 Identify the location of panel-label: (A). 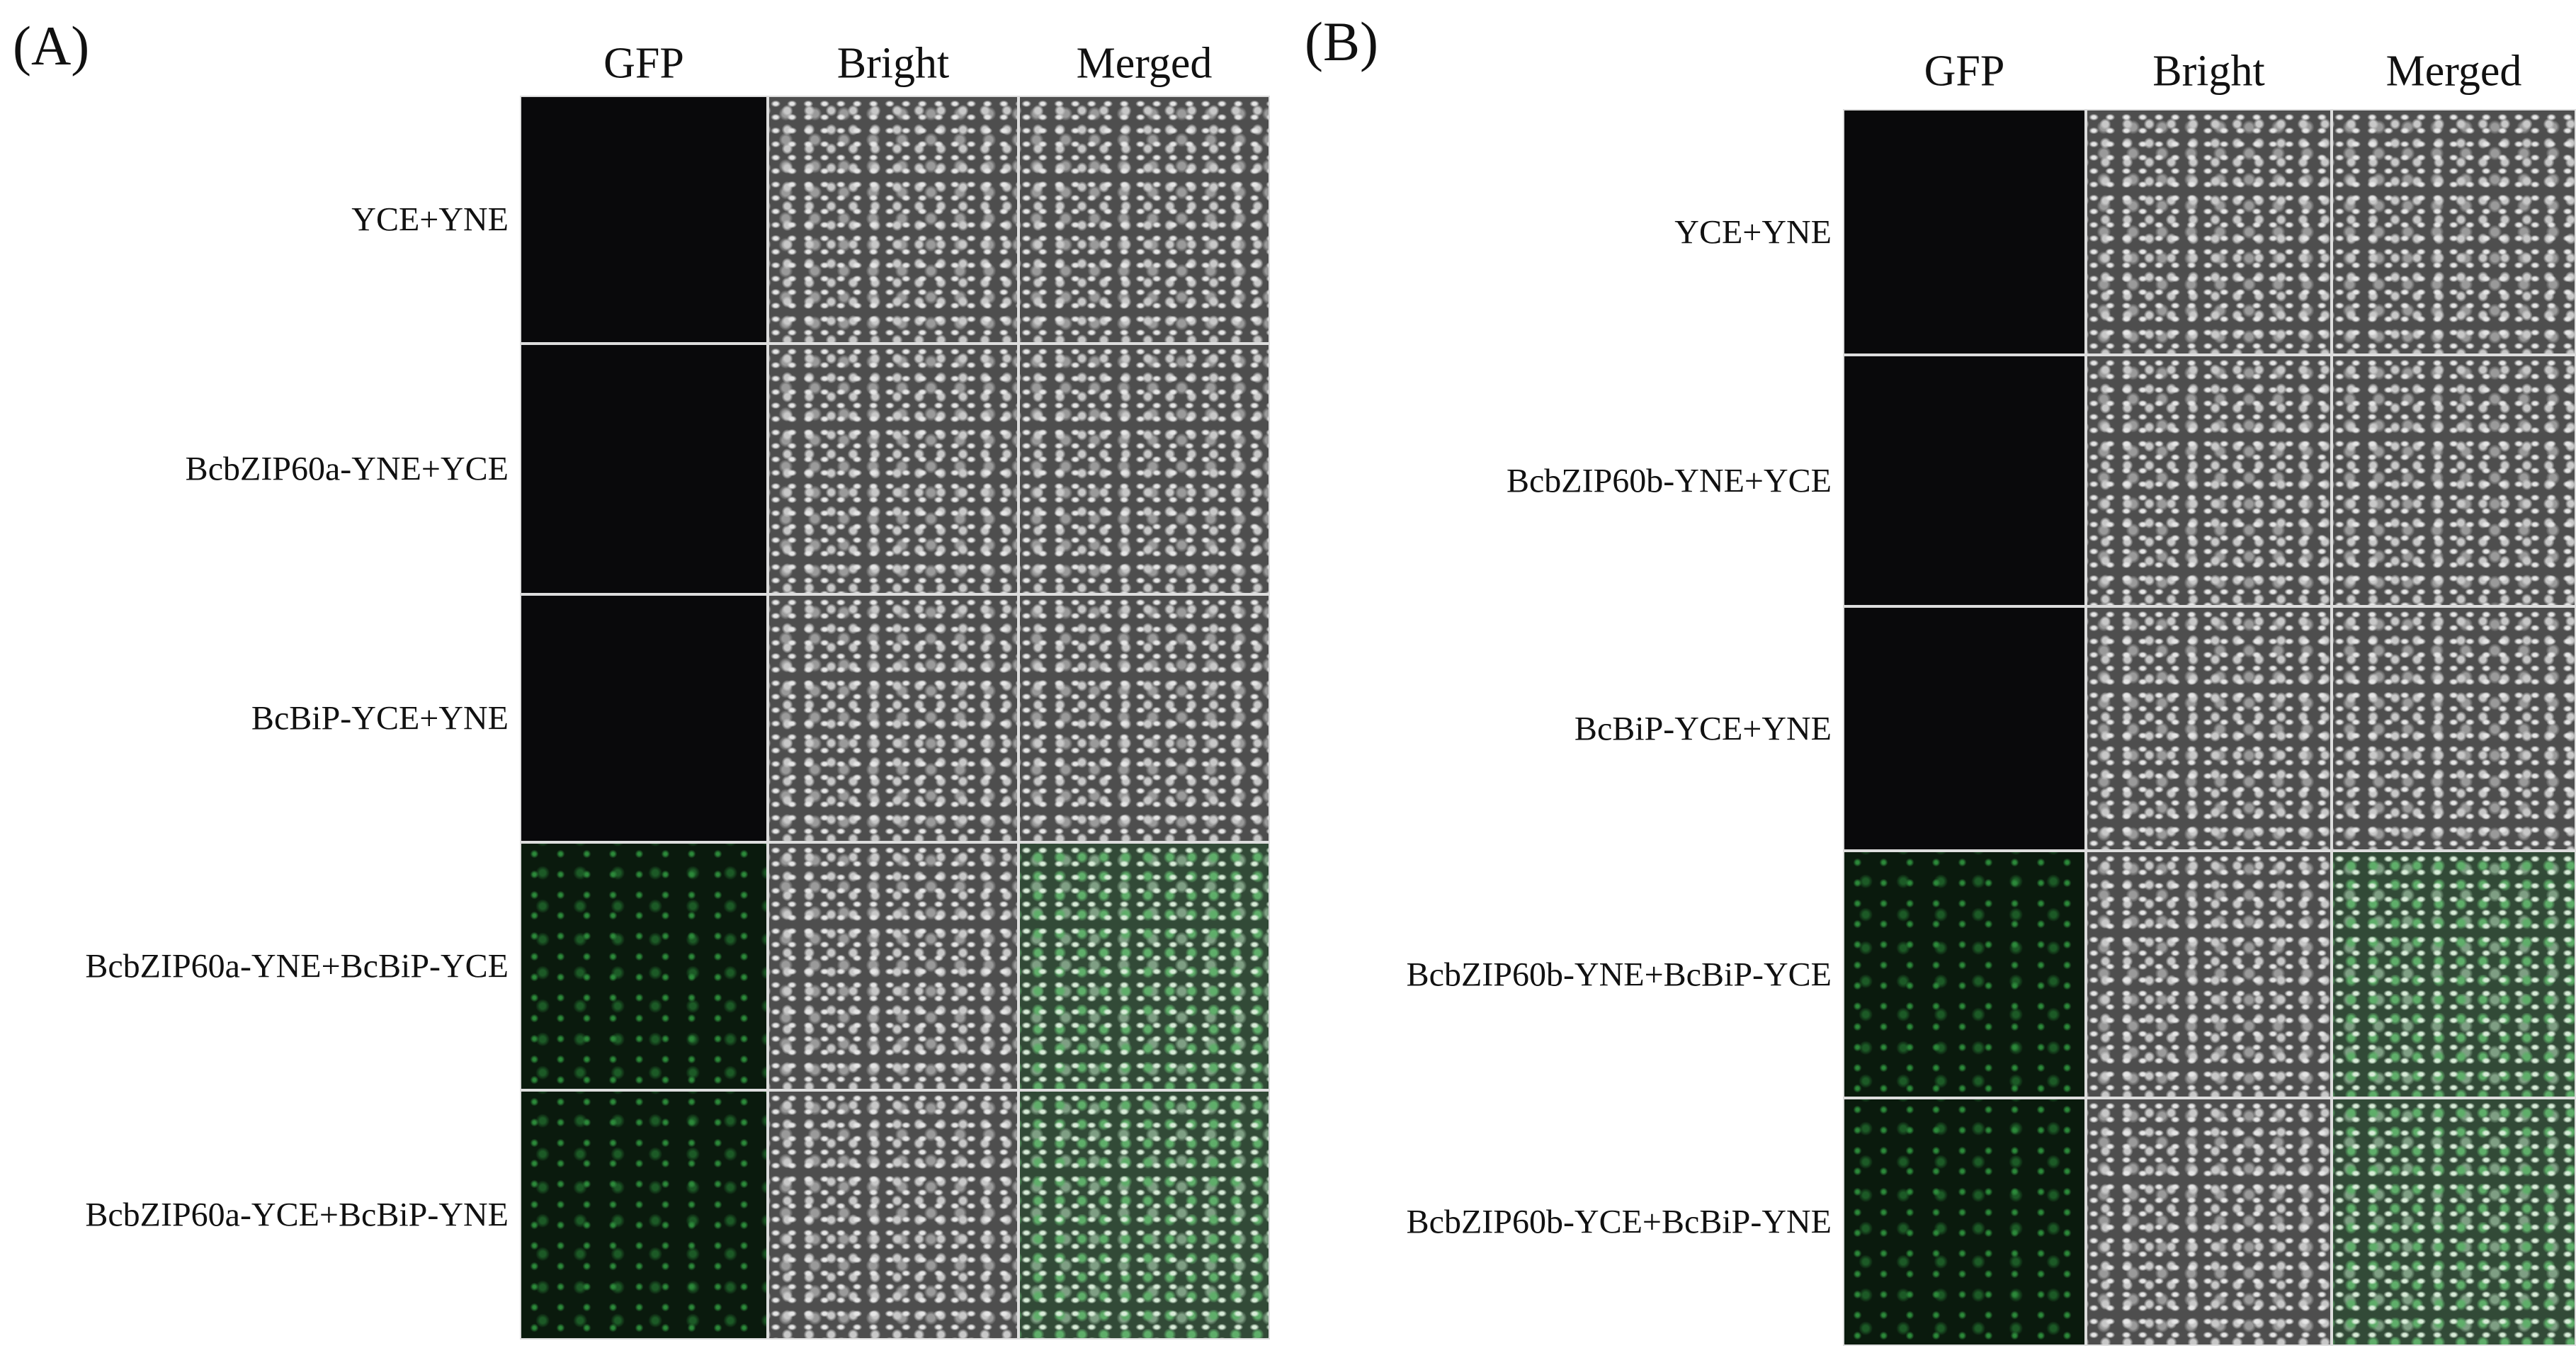
(51, 46).